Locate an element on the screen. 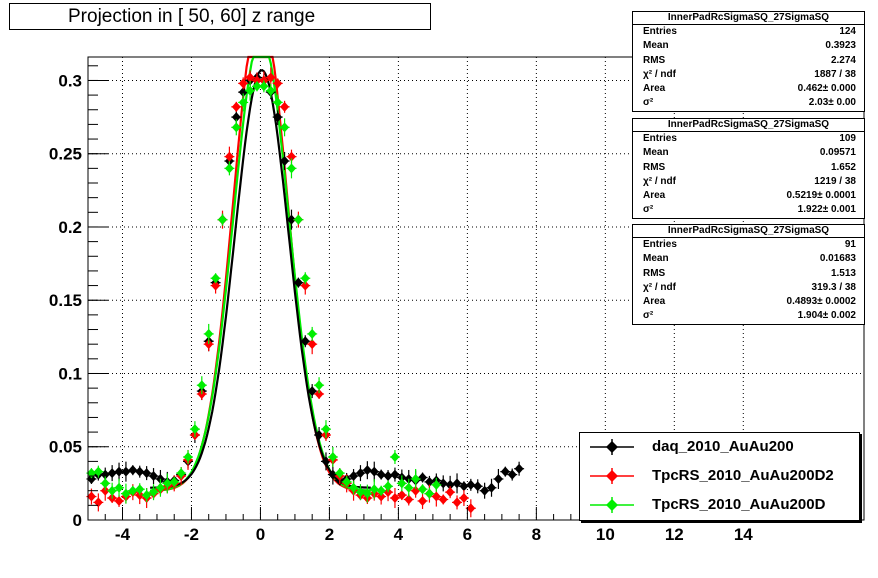  y-tick-label: 0.1 is located at coordinates (70, 373).